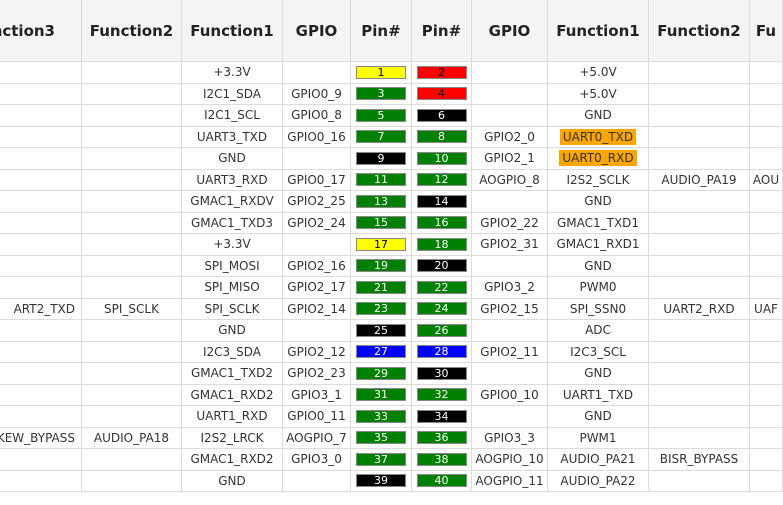  Describe the element at coordinates (441, 330) in the screenshot. I see `pin-number: 26` at that location.